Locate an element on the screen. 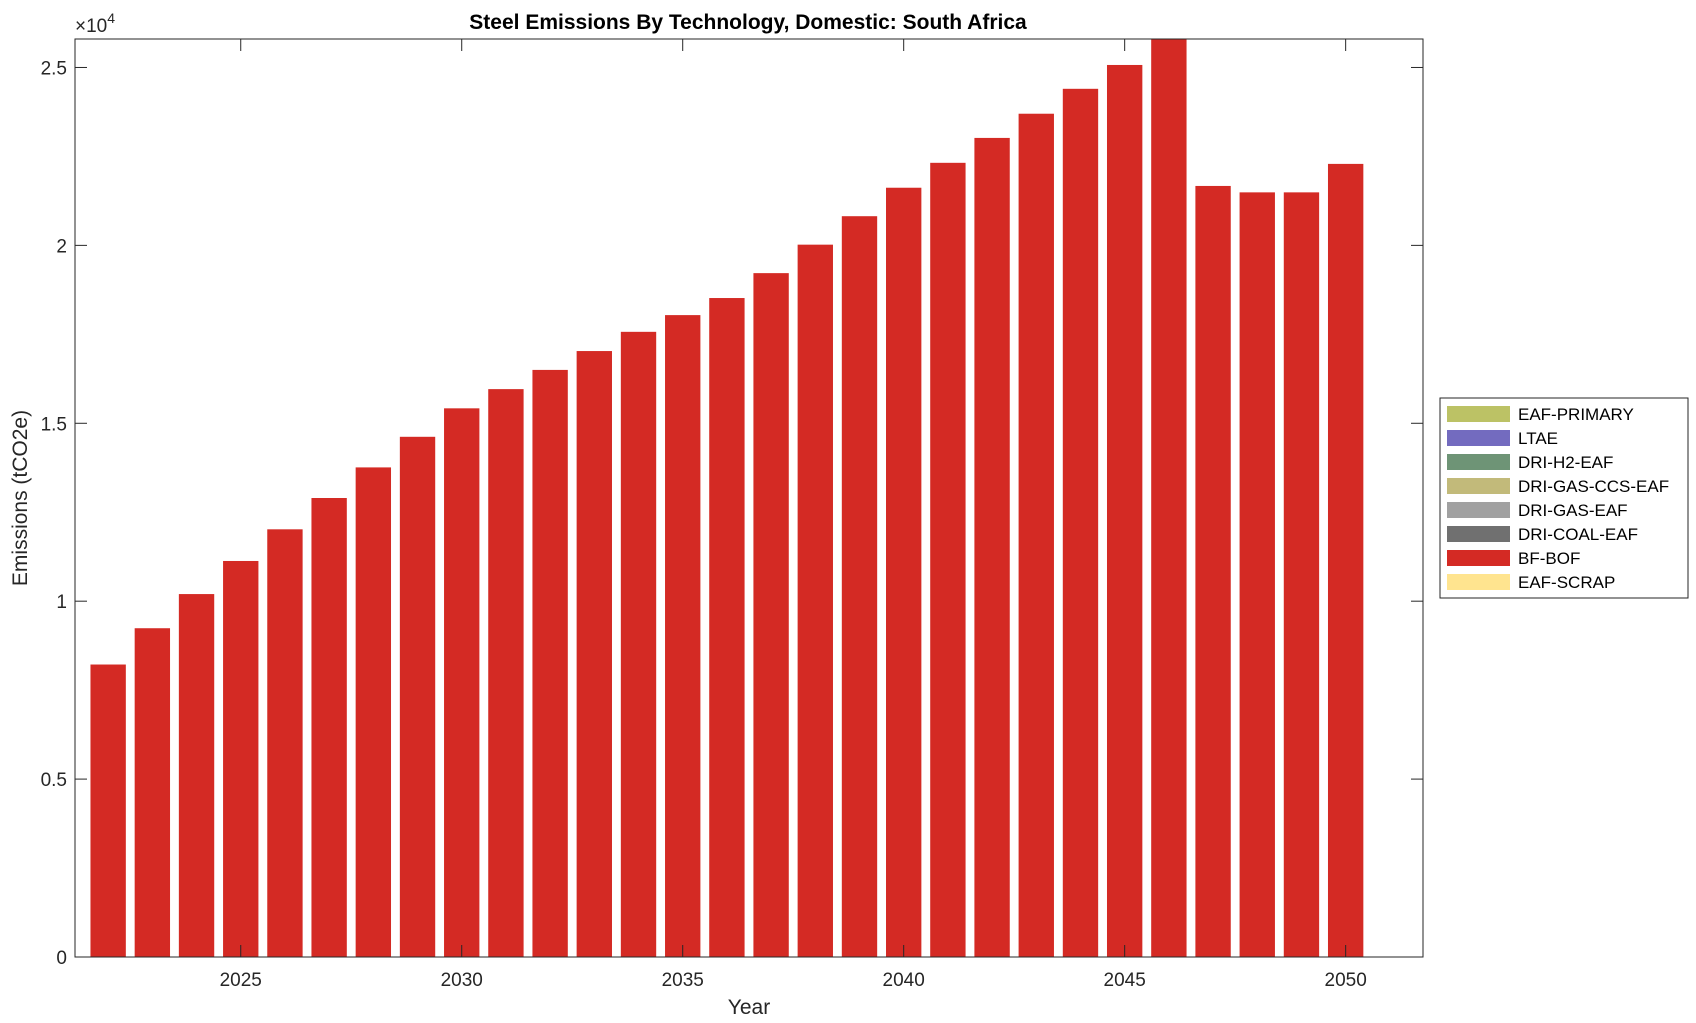 The image size is (1696, 1023). legend-swatch-bf-bof is located at coordinates (1478, 558).